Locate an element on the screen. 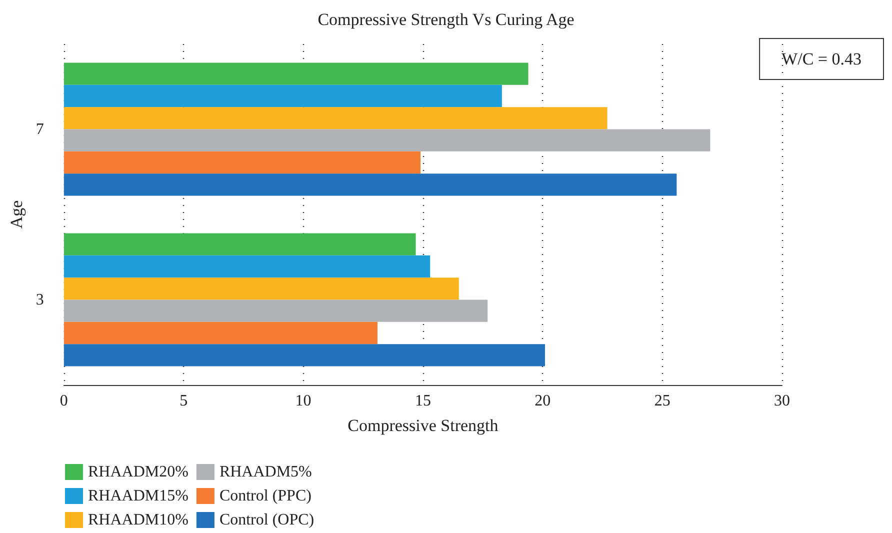  x-tick-label: 15 is located at coordinates (422, 401).